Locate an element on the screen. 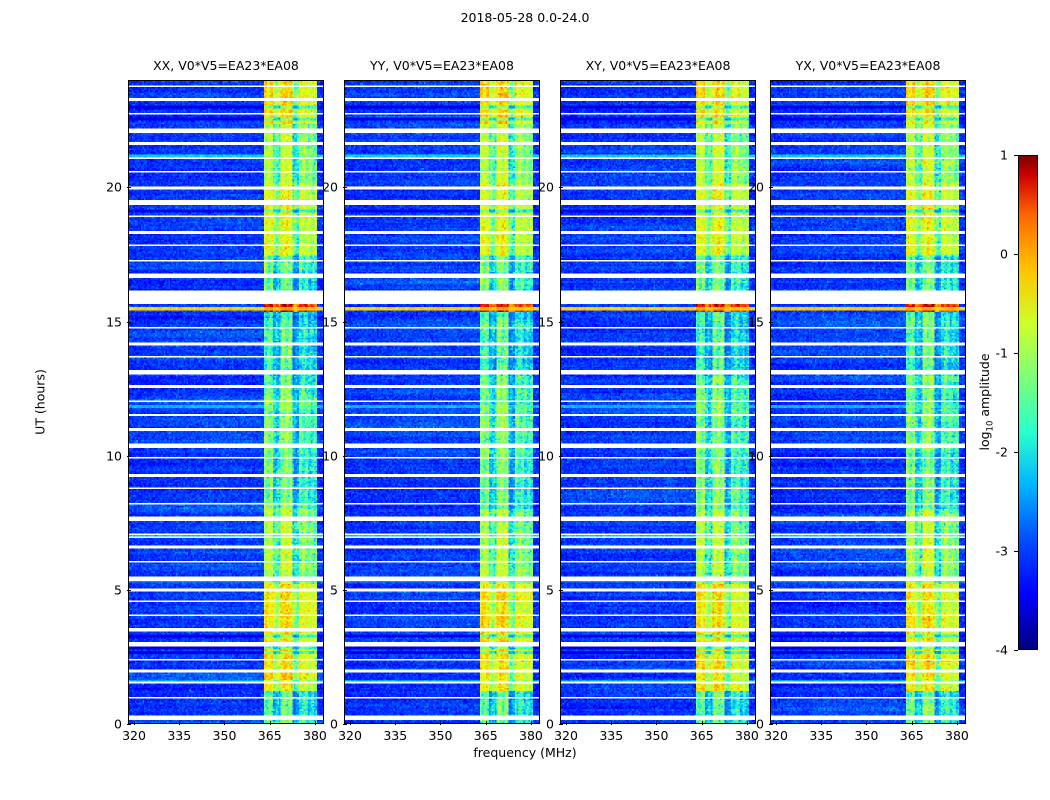 The width and height of the screenshot is (1050, 800). colorbar-tick-label: -3 is located at coordinates (1001, 551).